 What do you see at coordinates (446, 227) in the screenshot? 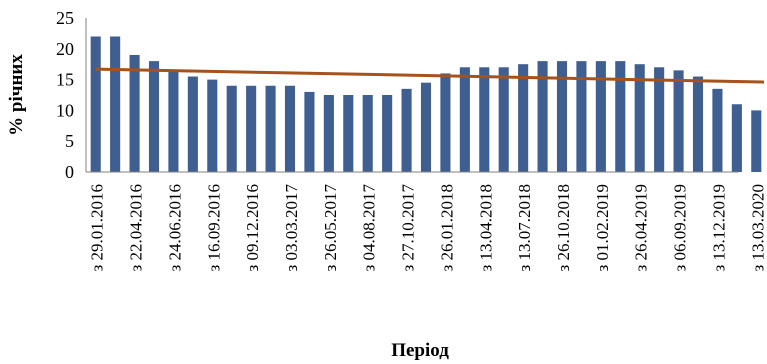
I see `x-tick-label: з 26.01.2018` at bounding box center [446, 227].